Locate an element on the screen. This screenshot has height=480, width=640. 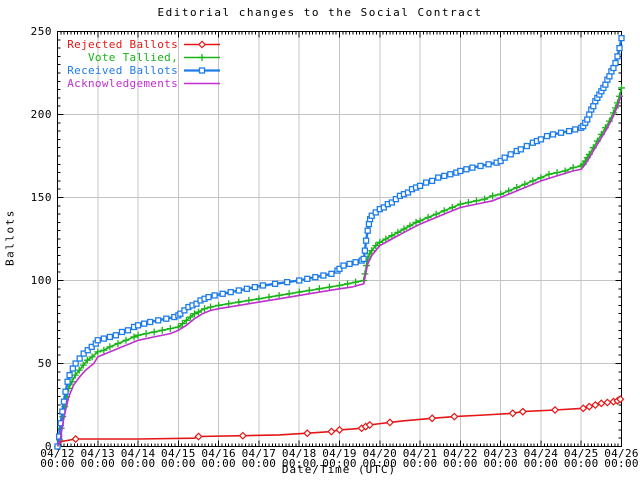
x-axis-title: Date/Time (UTC) is located at coordinates (339, 469).